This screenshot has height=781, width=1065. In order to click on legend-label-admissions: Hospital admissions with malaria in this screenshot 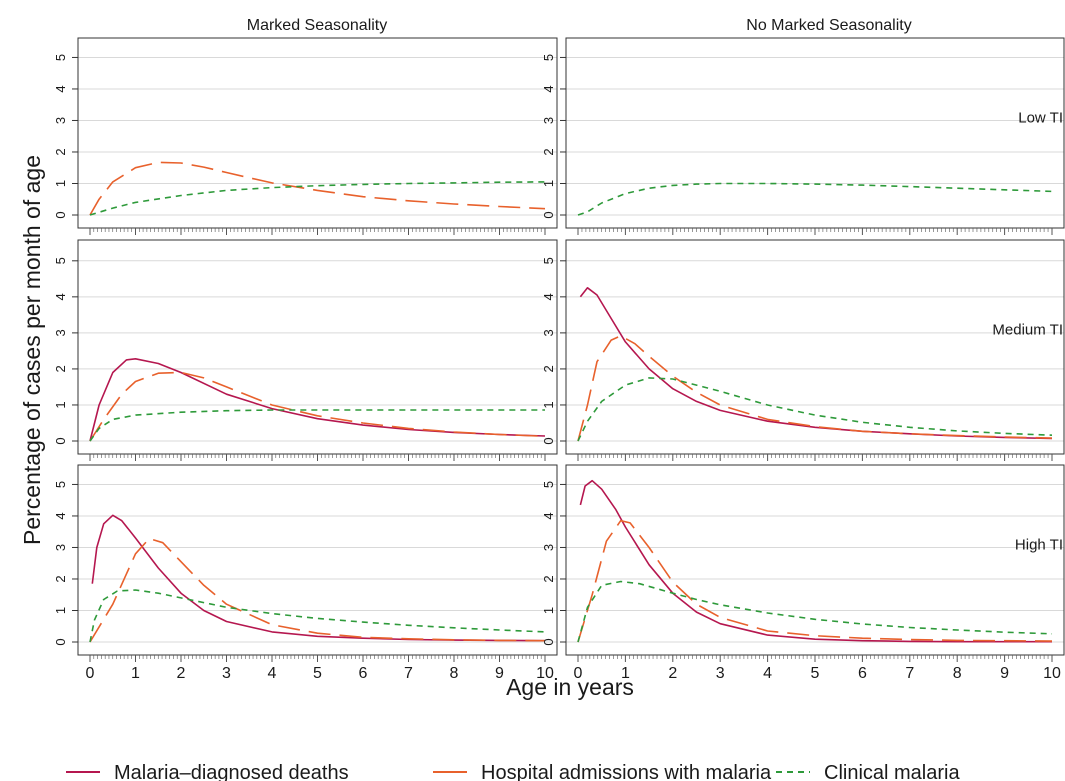, I will do `click(626, 771)`.